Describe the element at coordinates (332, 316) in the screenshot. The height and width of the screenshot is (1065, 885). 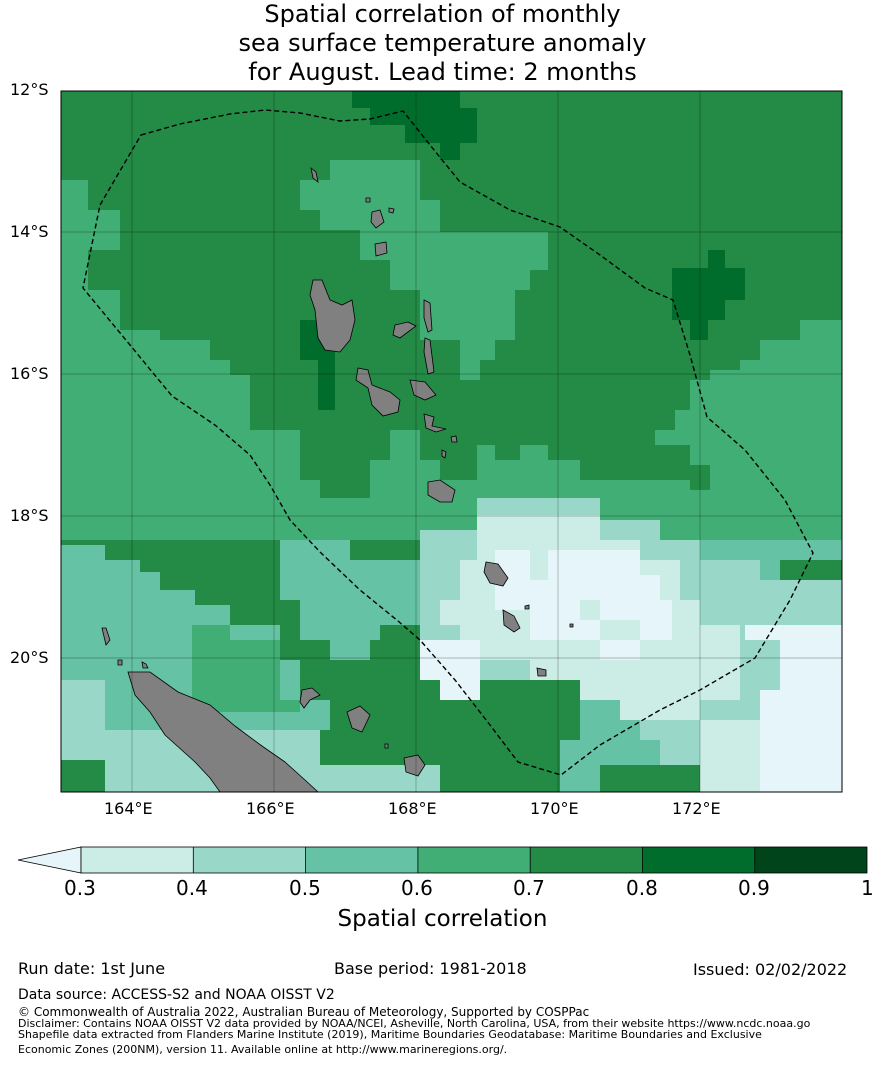
I see `island-espiritu-santo` at that location.